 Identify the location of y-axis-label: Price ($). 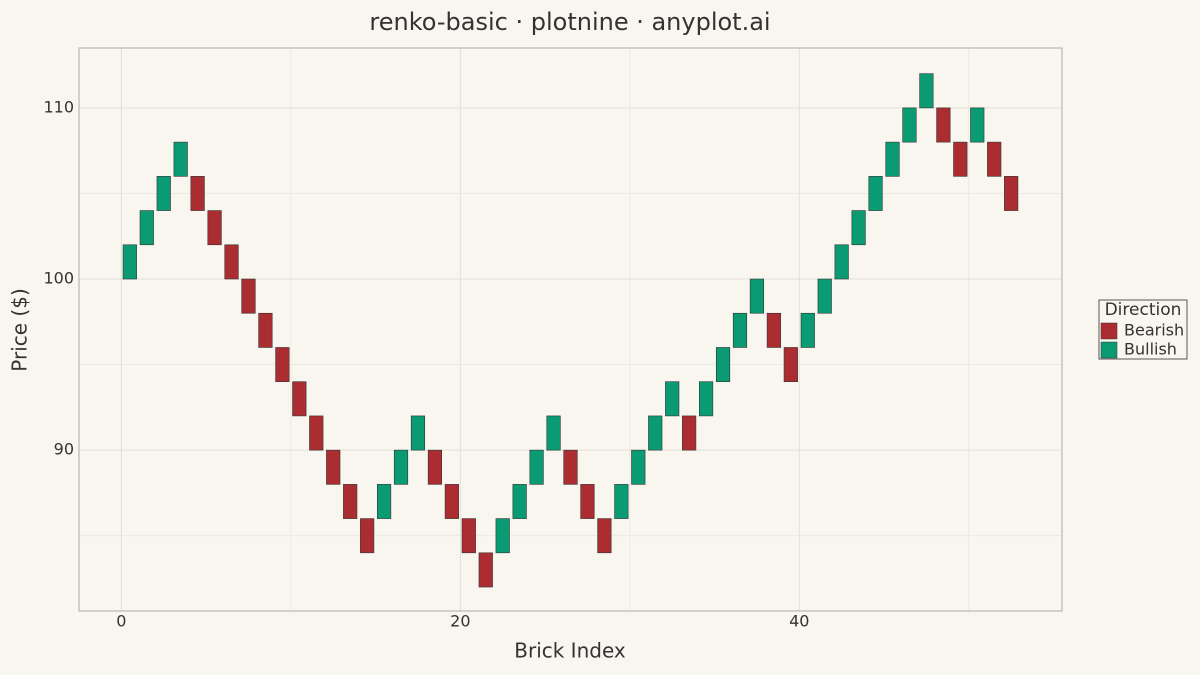
(20, 329).